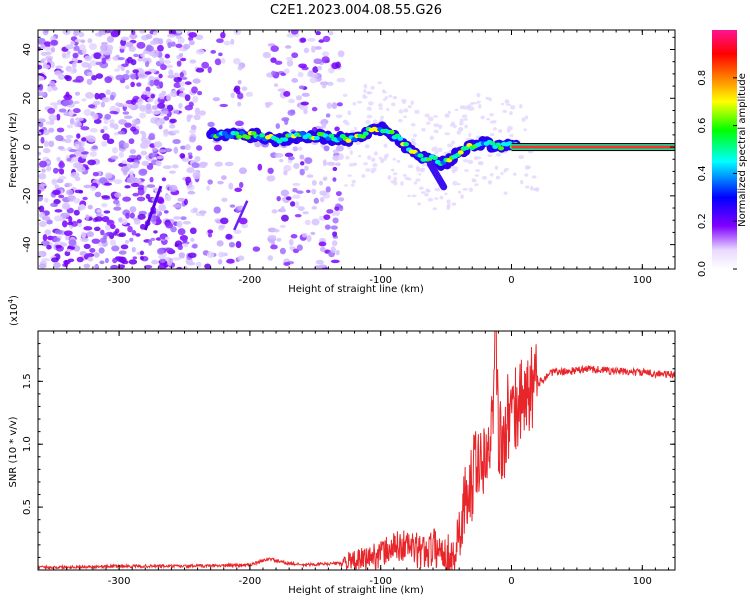 This screenshot has height=600, width=750. Describe the element at coordinates (642, 280) in the screenshot. I see `spectrogram-xtick-label: 100` at that location.